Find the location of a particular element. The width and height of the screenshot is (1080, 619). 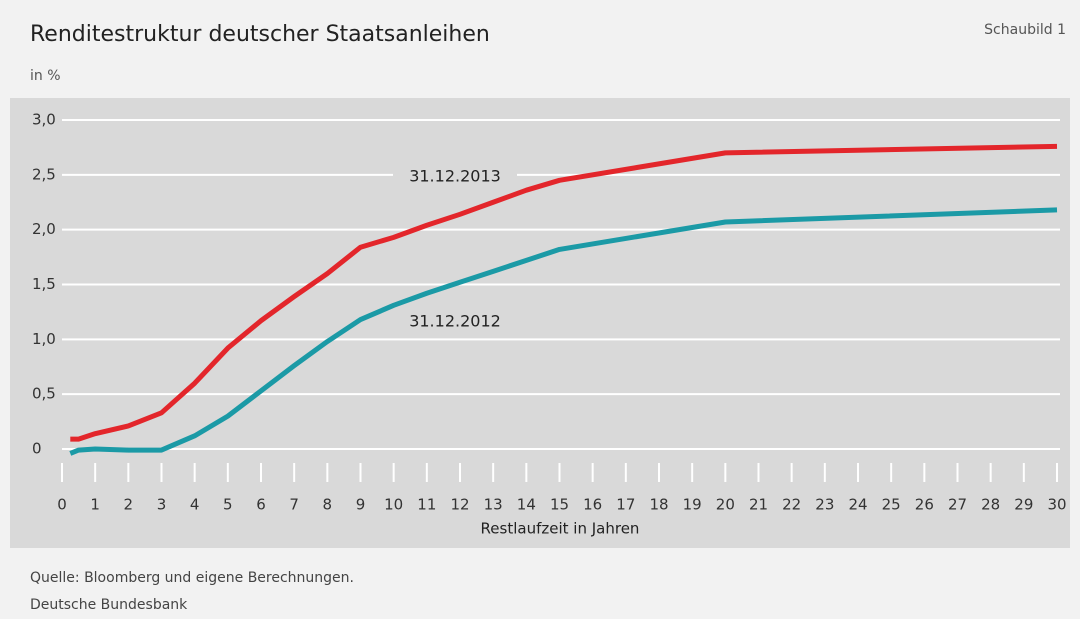

x-tick-label: 28 is located at coordinates (990, 505).